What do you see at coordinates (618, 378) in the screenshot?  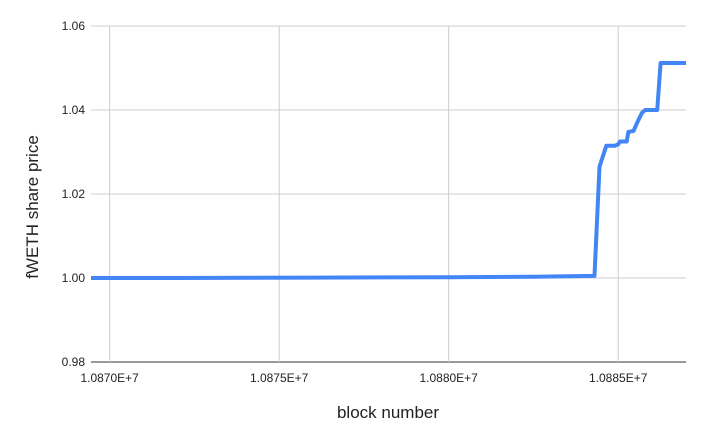 I see `x-tick-label: 1.0885E+7` at bounding box center [618, 378].